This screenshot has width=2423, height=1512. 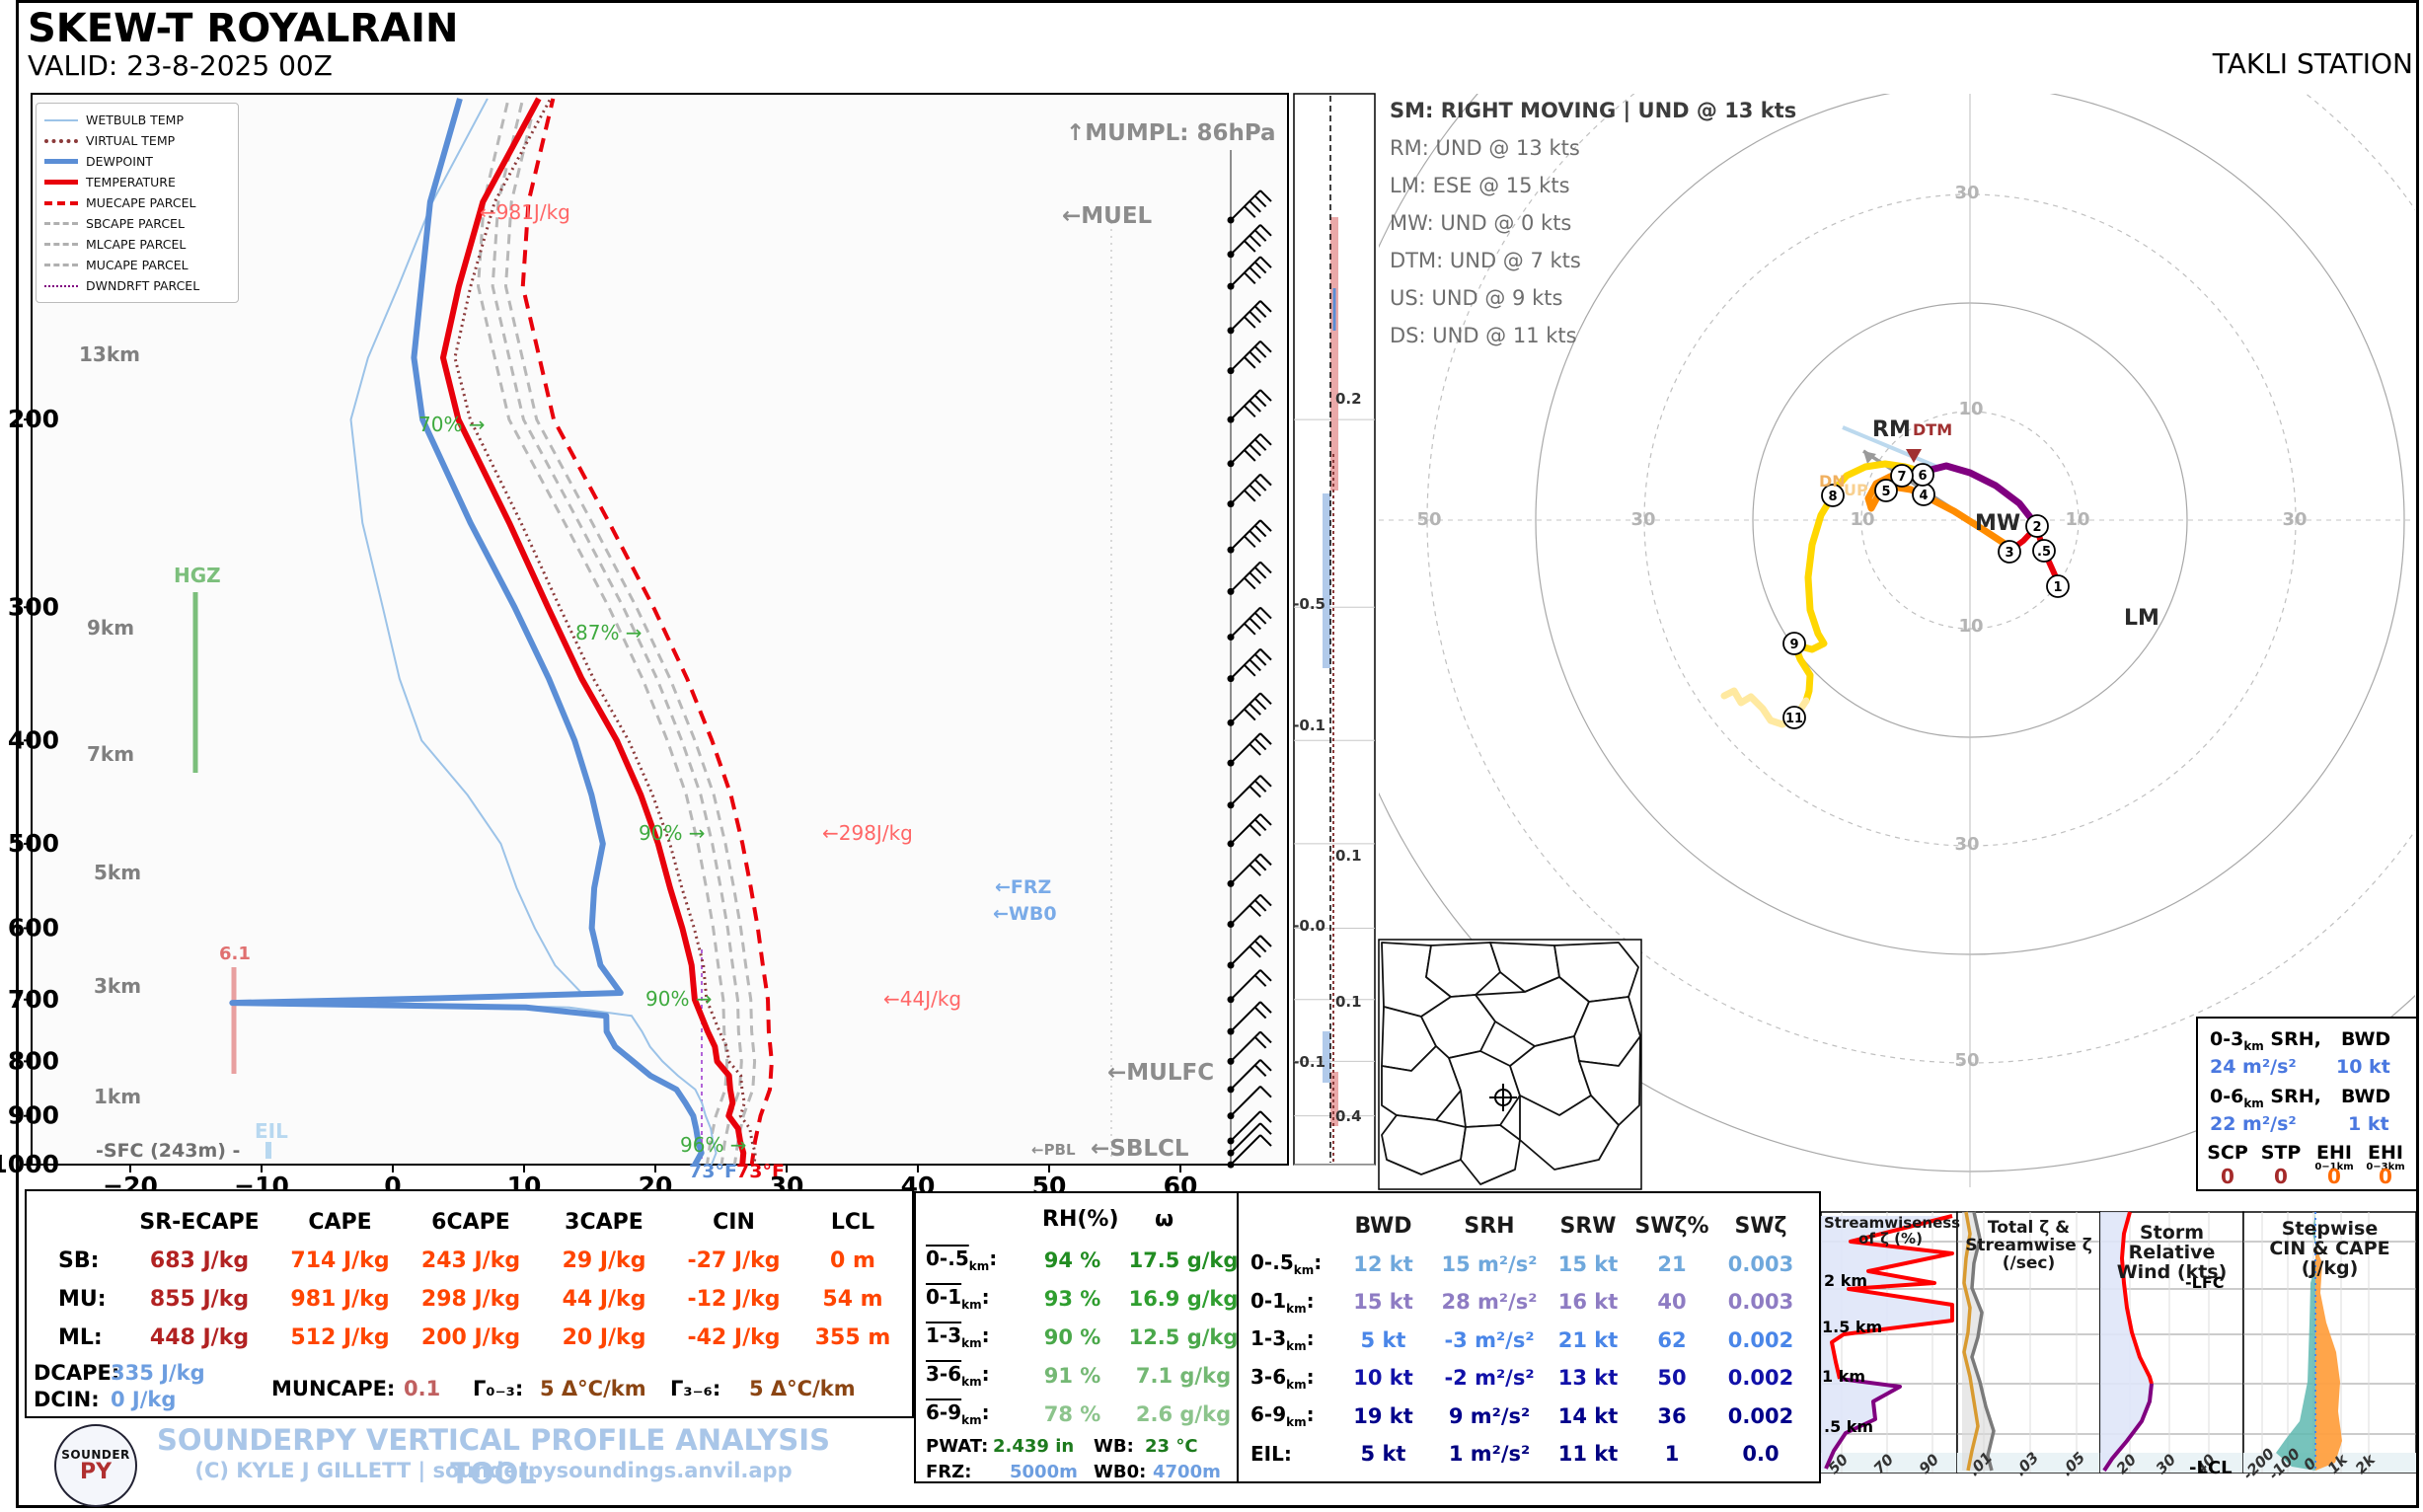 I want to click on bwd-0-6-value: 1 kt, so click(x=2369, y=1124).